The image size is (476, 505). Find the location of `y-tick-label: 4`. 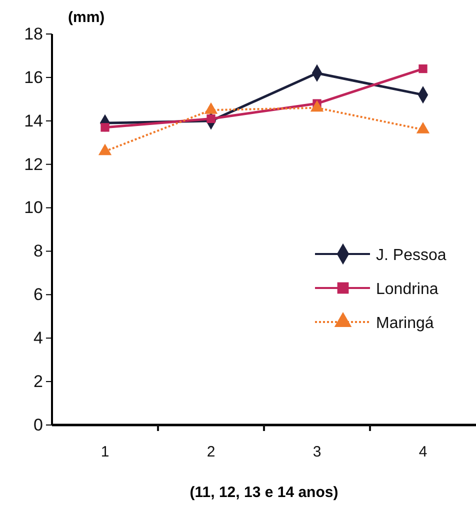

y-tick-label: 4 is located at coordinates (38, 338).